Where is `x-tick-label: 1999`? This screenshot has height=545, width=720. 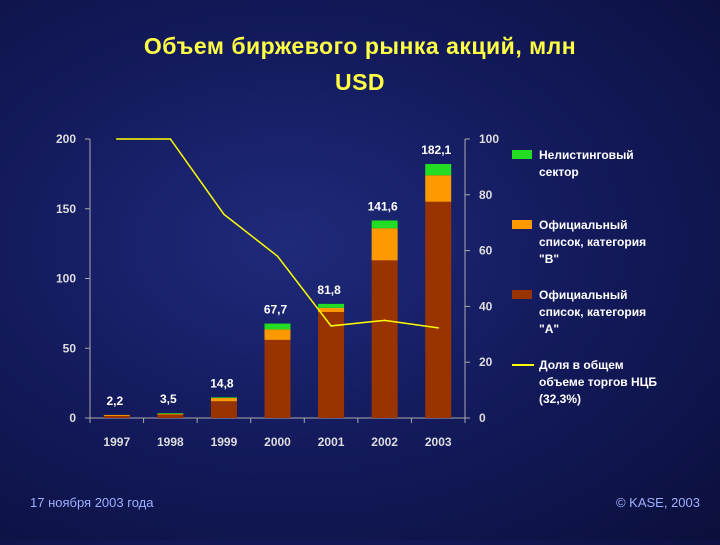 x-tick-label: 1999 is located at coordinates (224, 442).